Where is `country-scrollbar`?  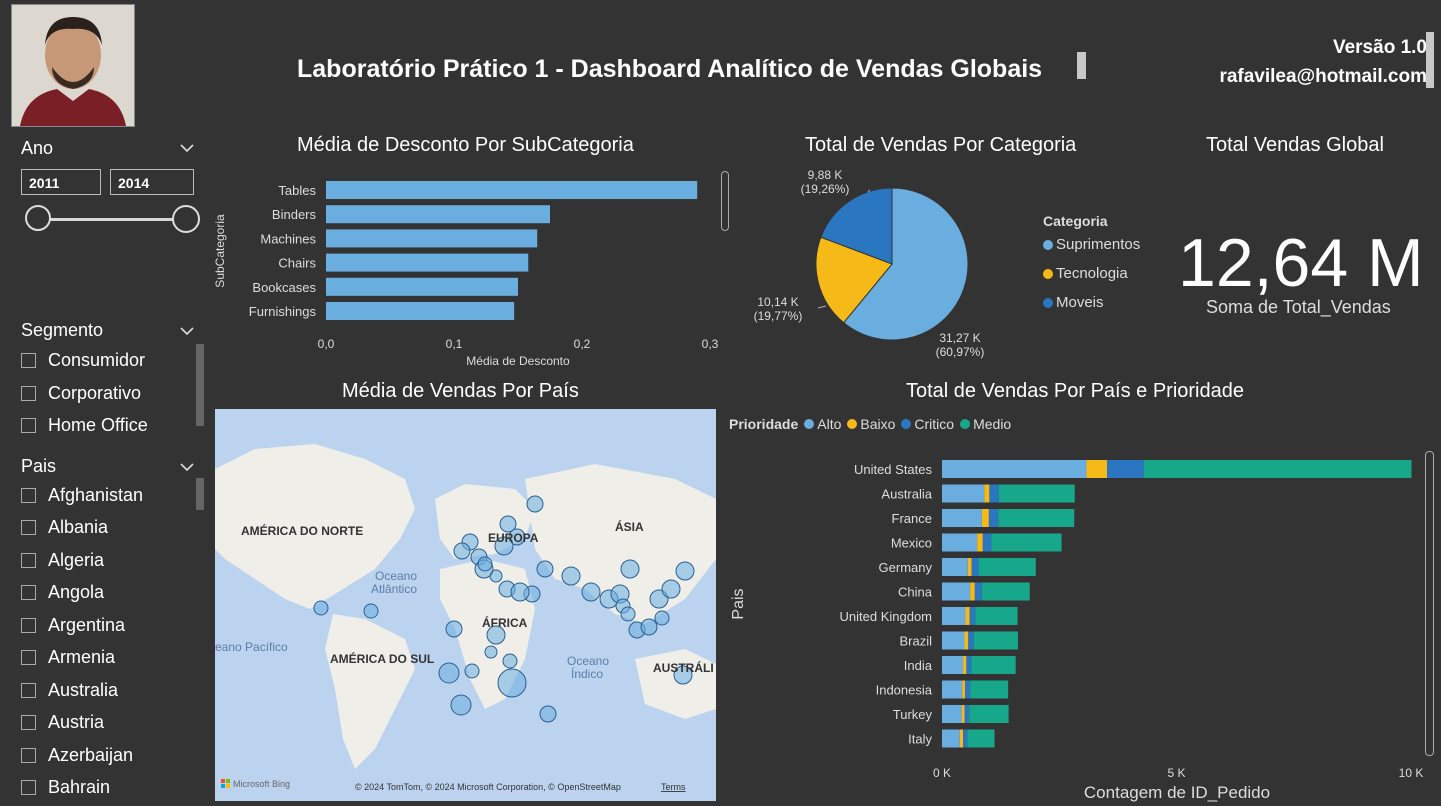 country-scrollbar is located at coordinates (200, 494).